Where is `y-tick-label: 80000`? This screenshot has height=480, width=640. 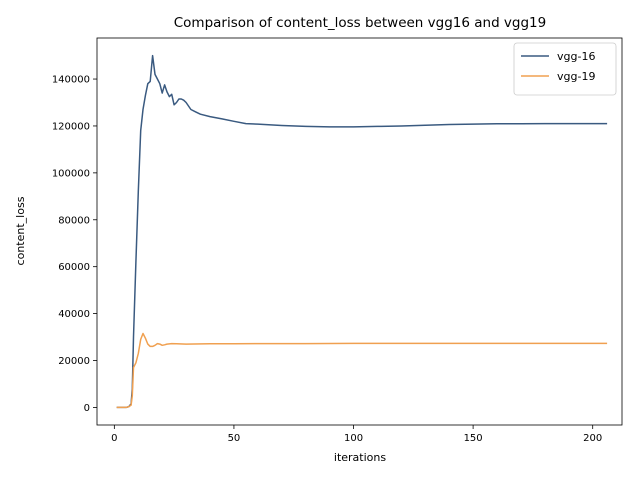 y-tick-label: 80000 is located at coordinates (74, 220).